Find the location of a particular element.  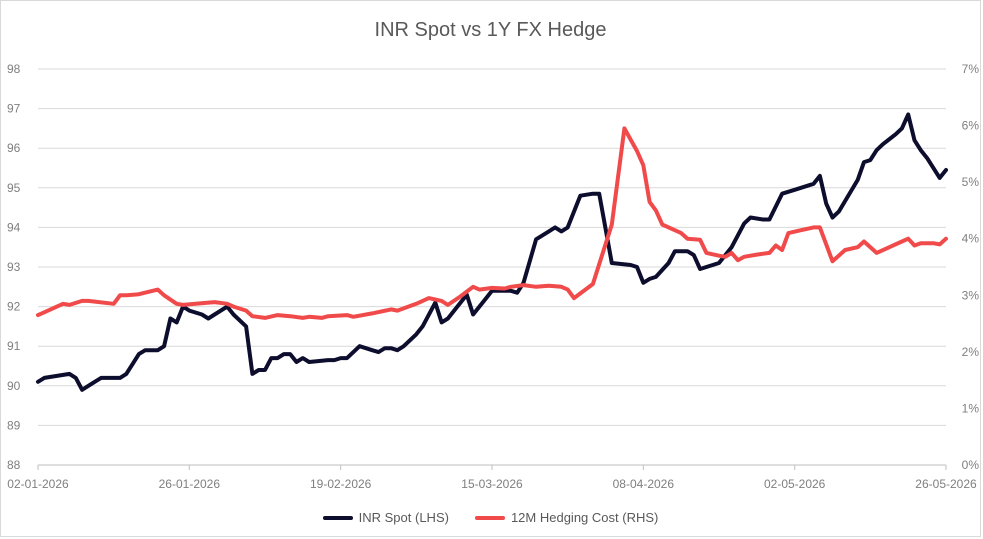

y-left-tick-label: 95 is located at coordinates (14, 188).